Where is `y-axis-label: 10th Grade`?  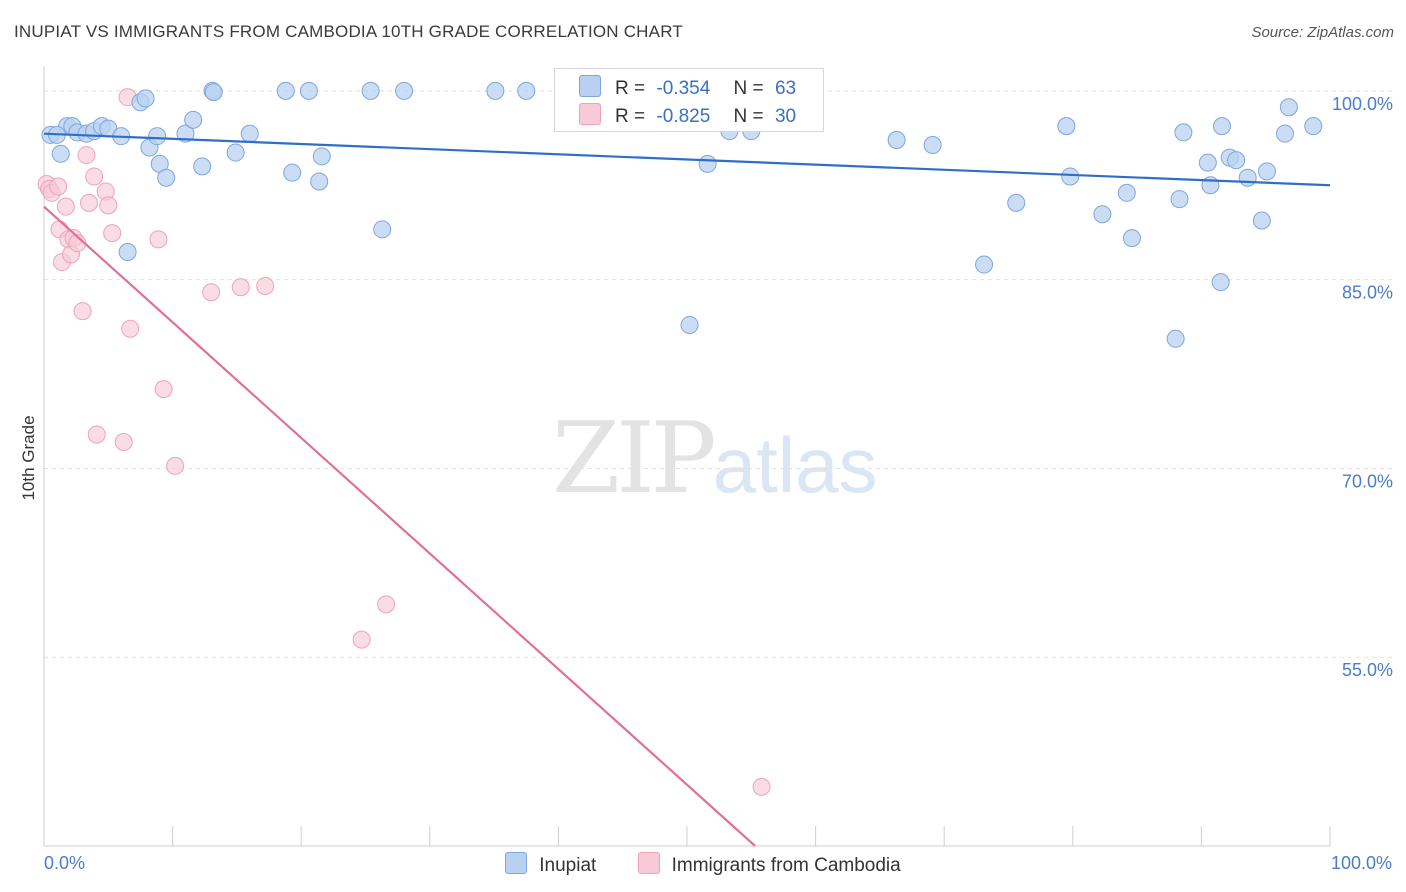
y-axis-label: 10th Grade is located at coordinates (28, 457).